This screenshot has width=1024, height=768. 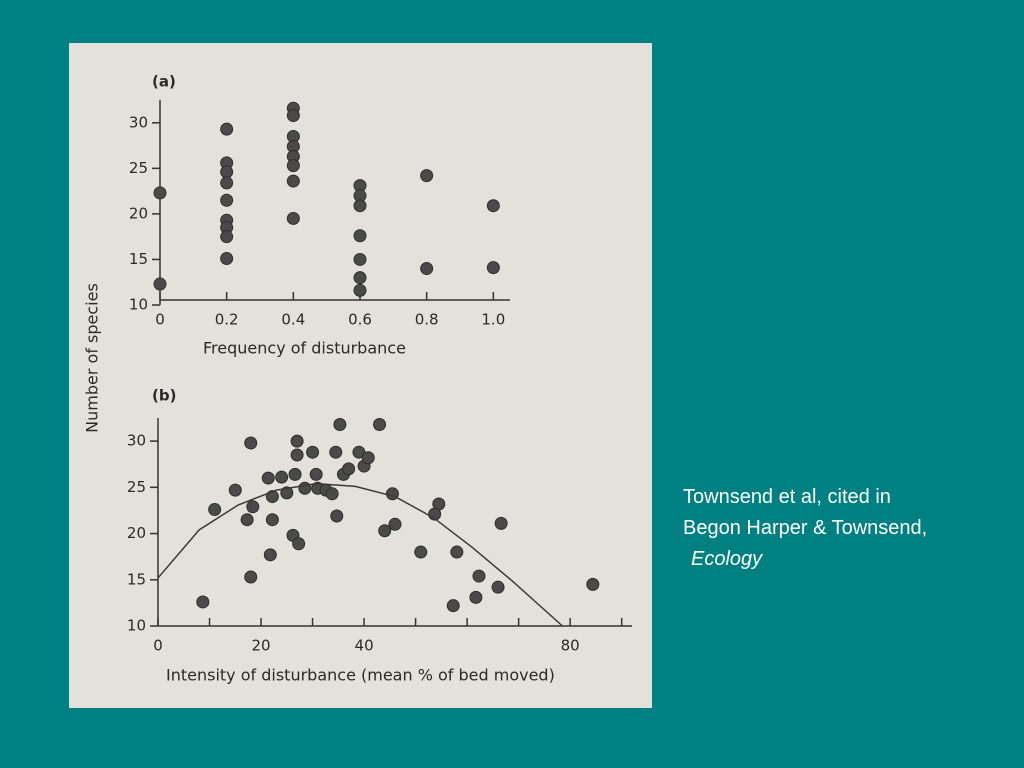 I want to click on x-axis-label: Frequency of disturbance, so click(x=304, y=348).